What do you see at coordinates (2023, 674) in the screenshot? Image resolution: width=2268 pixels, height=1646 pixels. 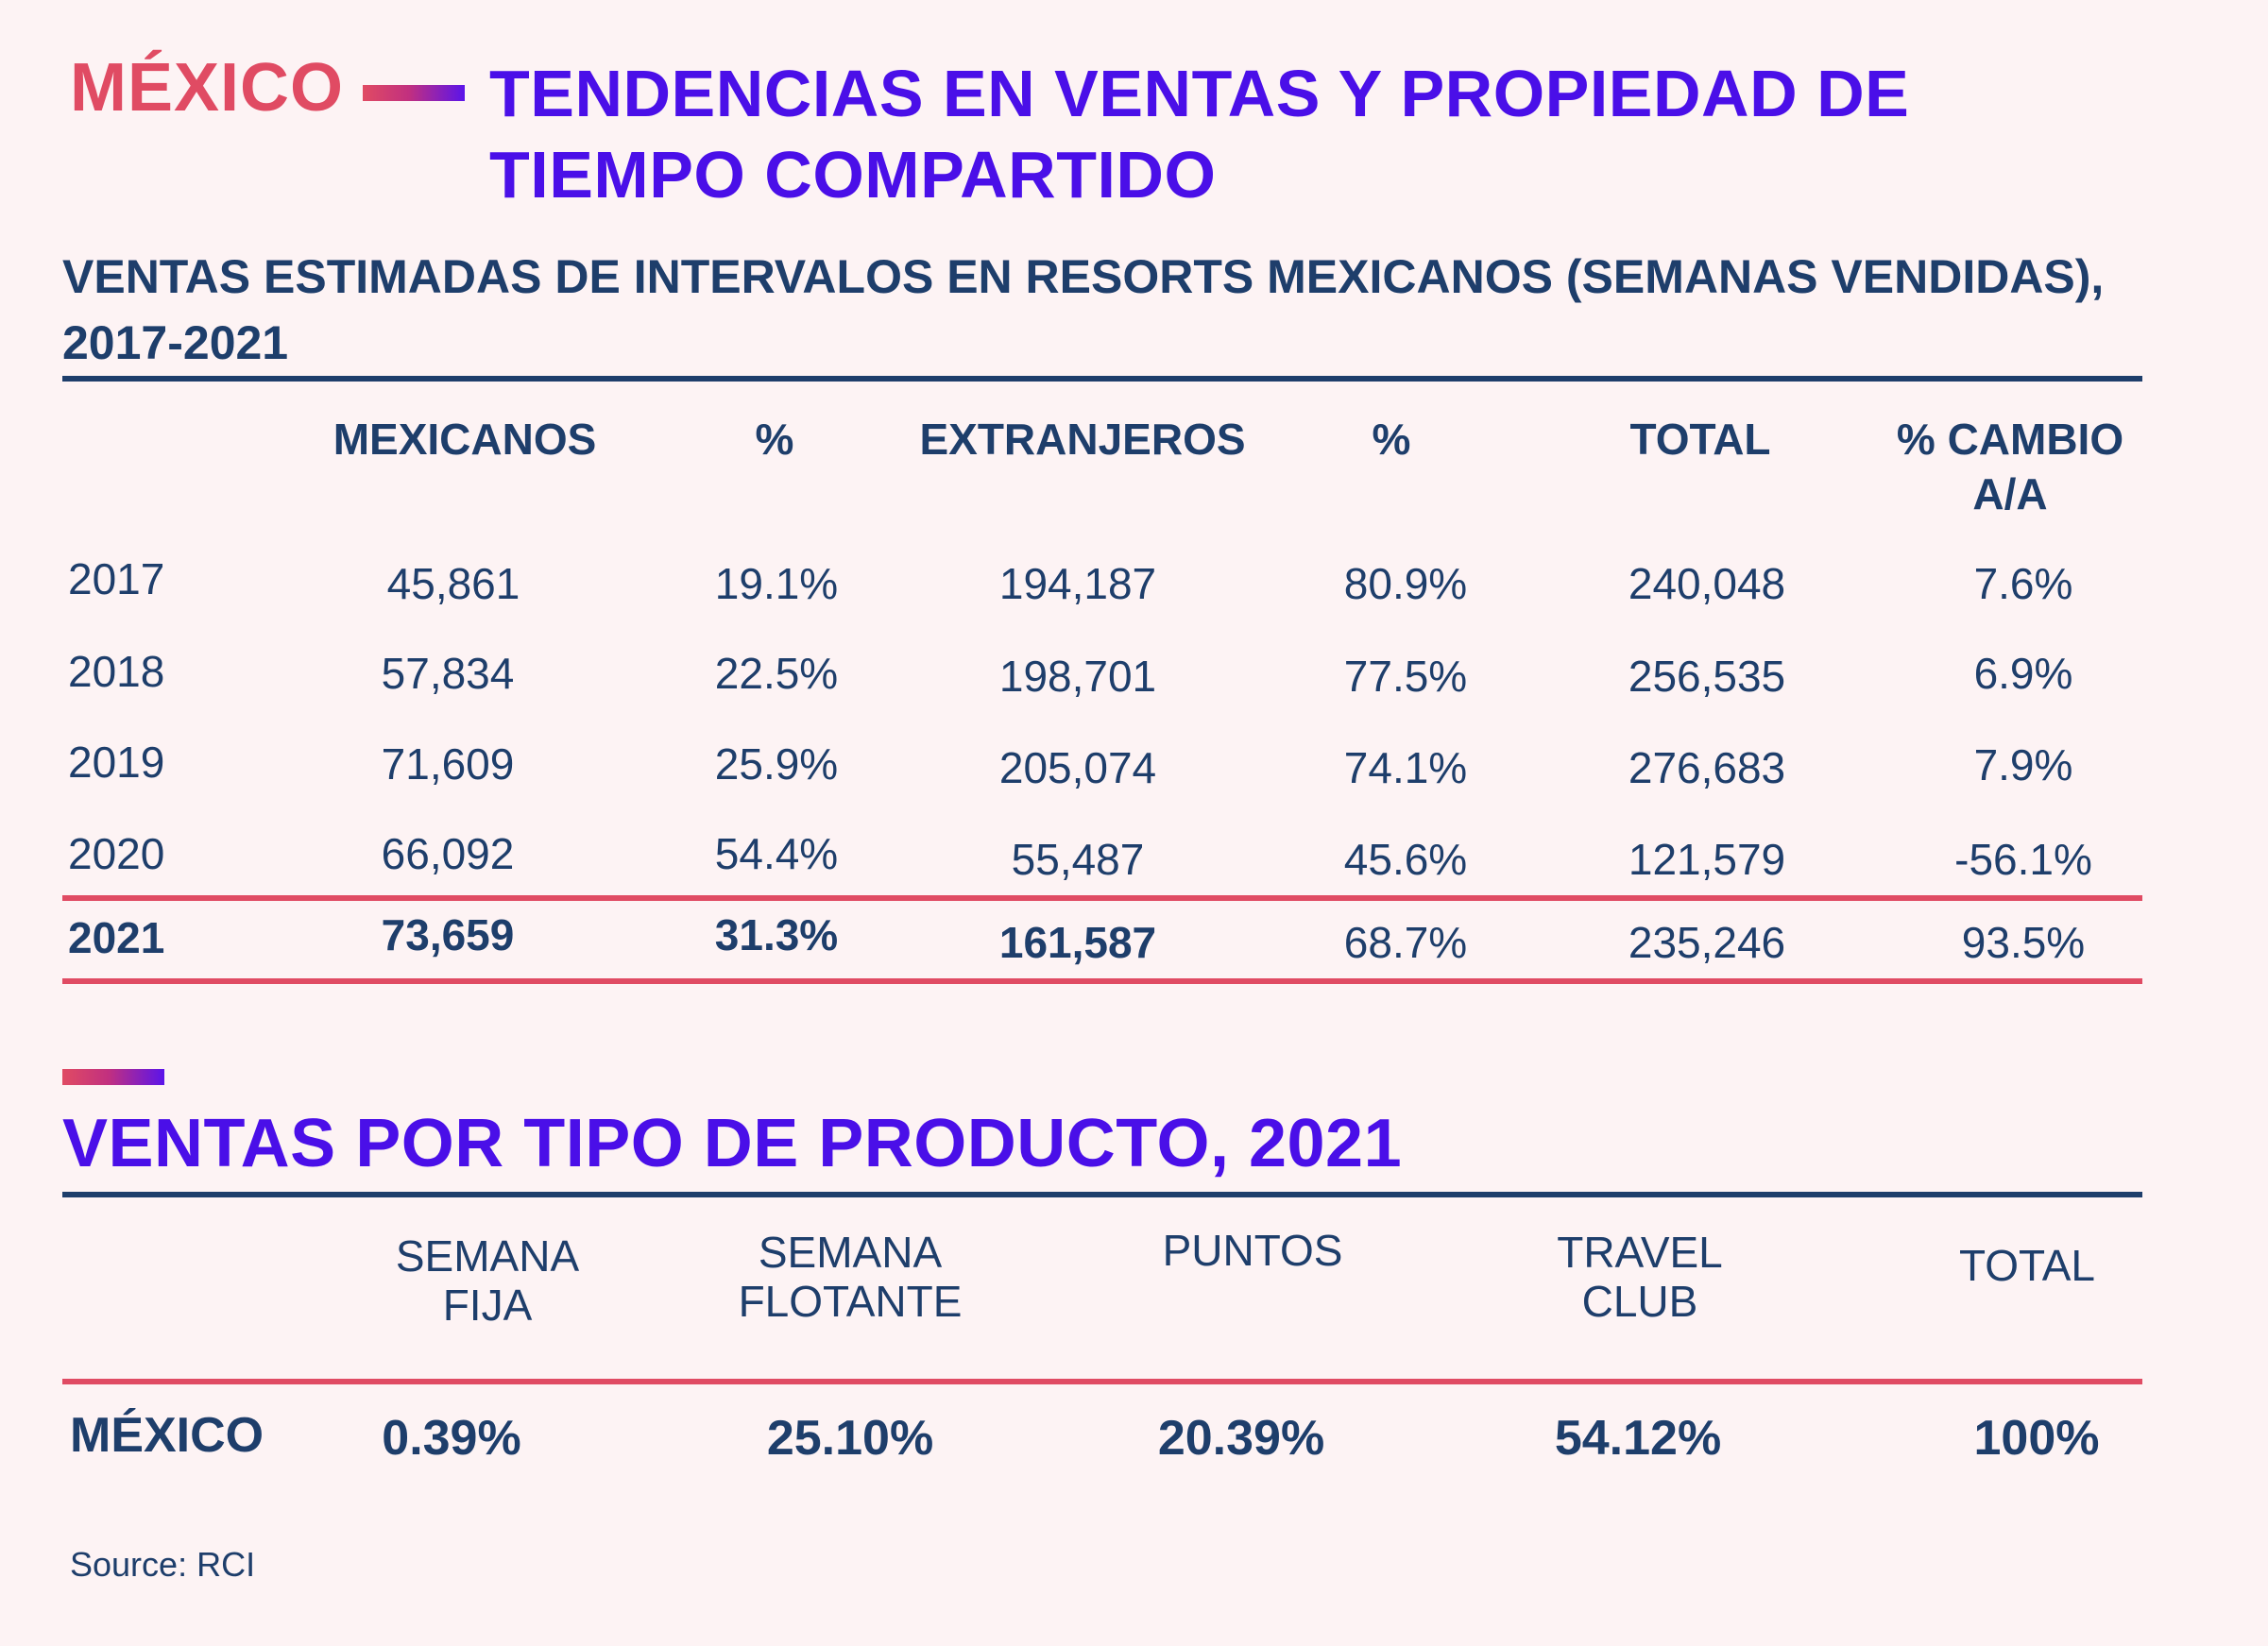 I see `row-cambio: 6.9%` at bounding box center [2023, 674].